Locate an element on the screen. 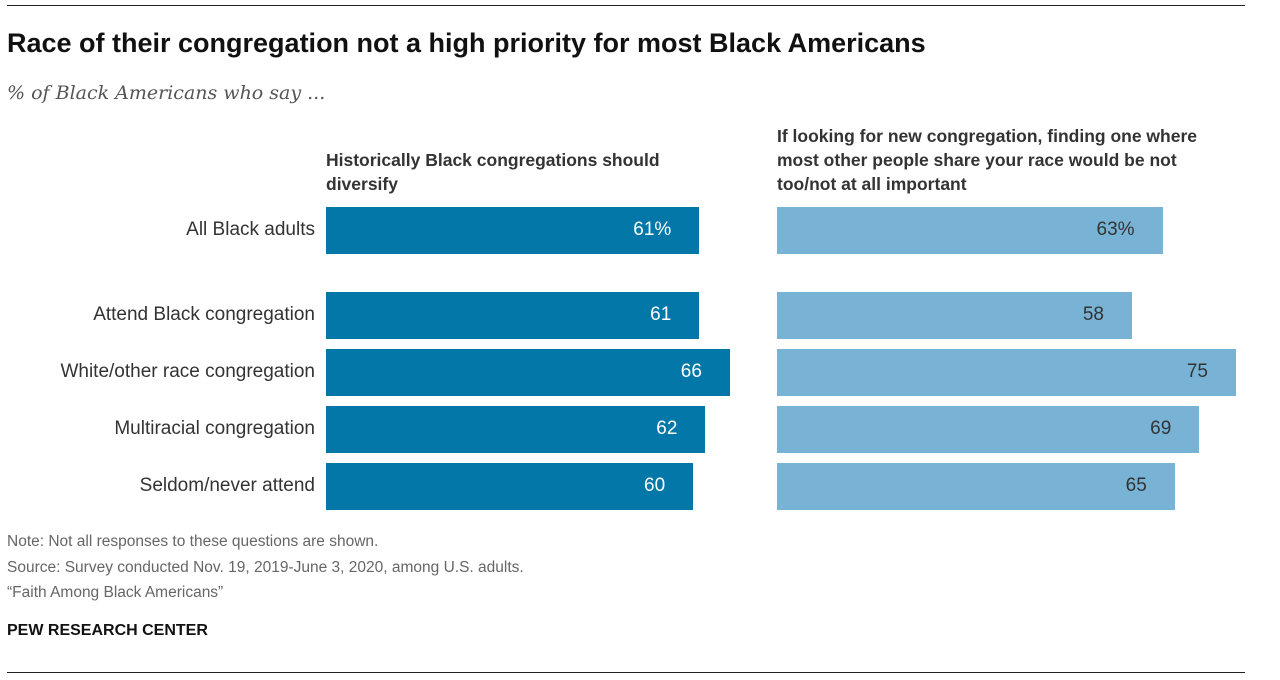 Image resolution: width=1280 pixels, height=680 pixels. data-label: 62 is located at coordinates (667, 428).